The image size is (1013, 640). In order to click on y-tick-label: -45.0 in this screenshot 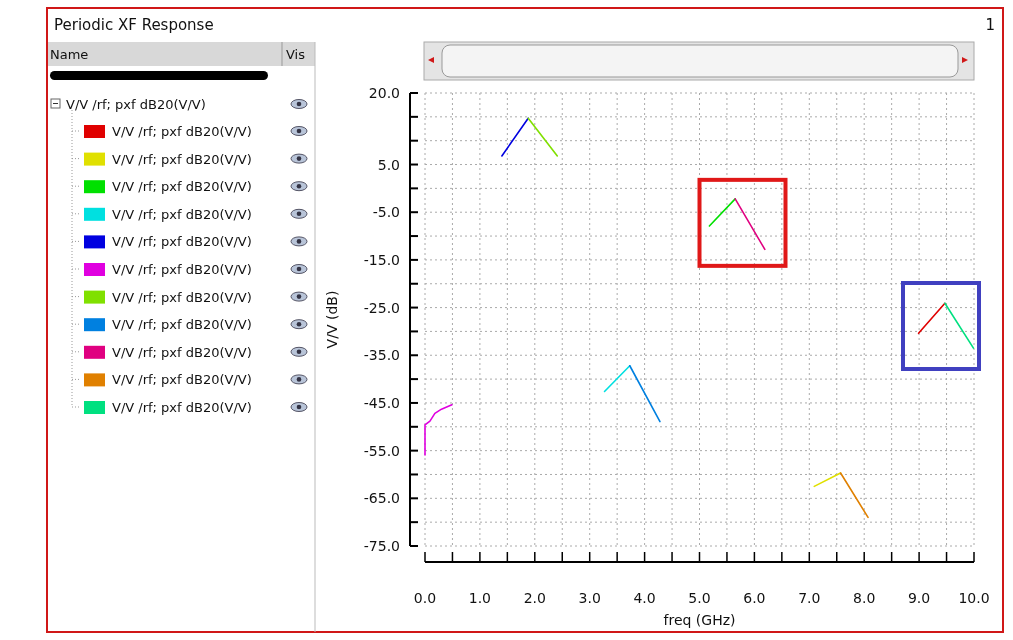, I will do `click(381, 402)`.